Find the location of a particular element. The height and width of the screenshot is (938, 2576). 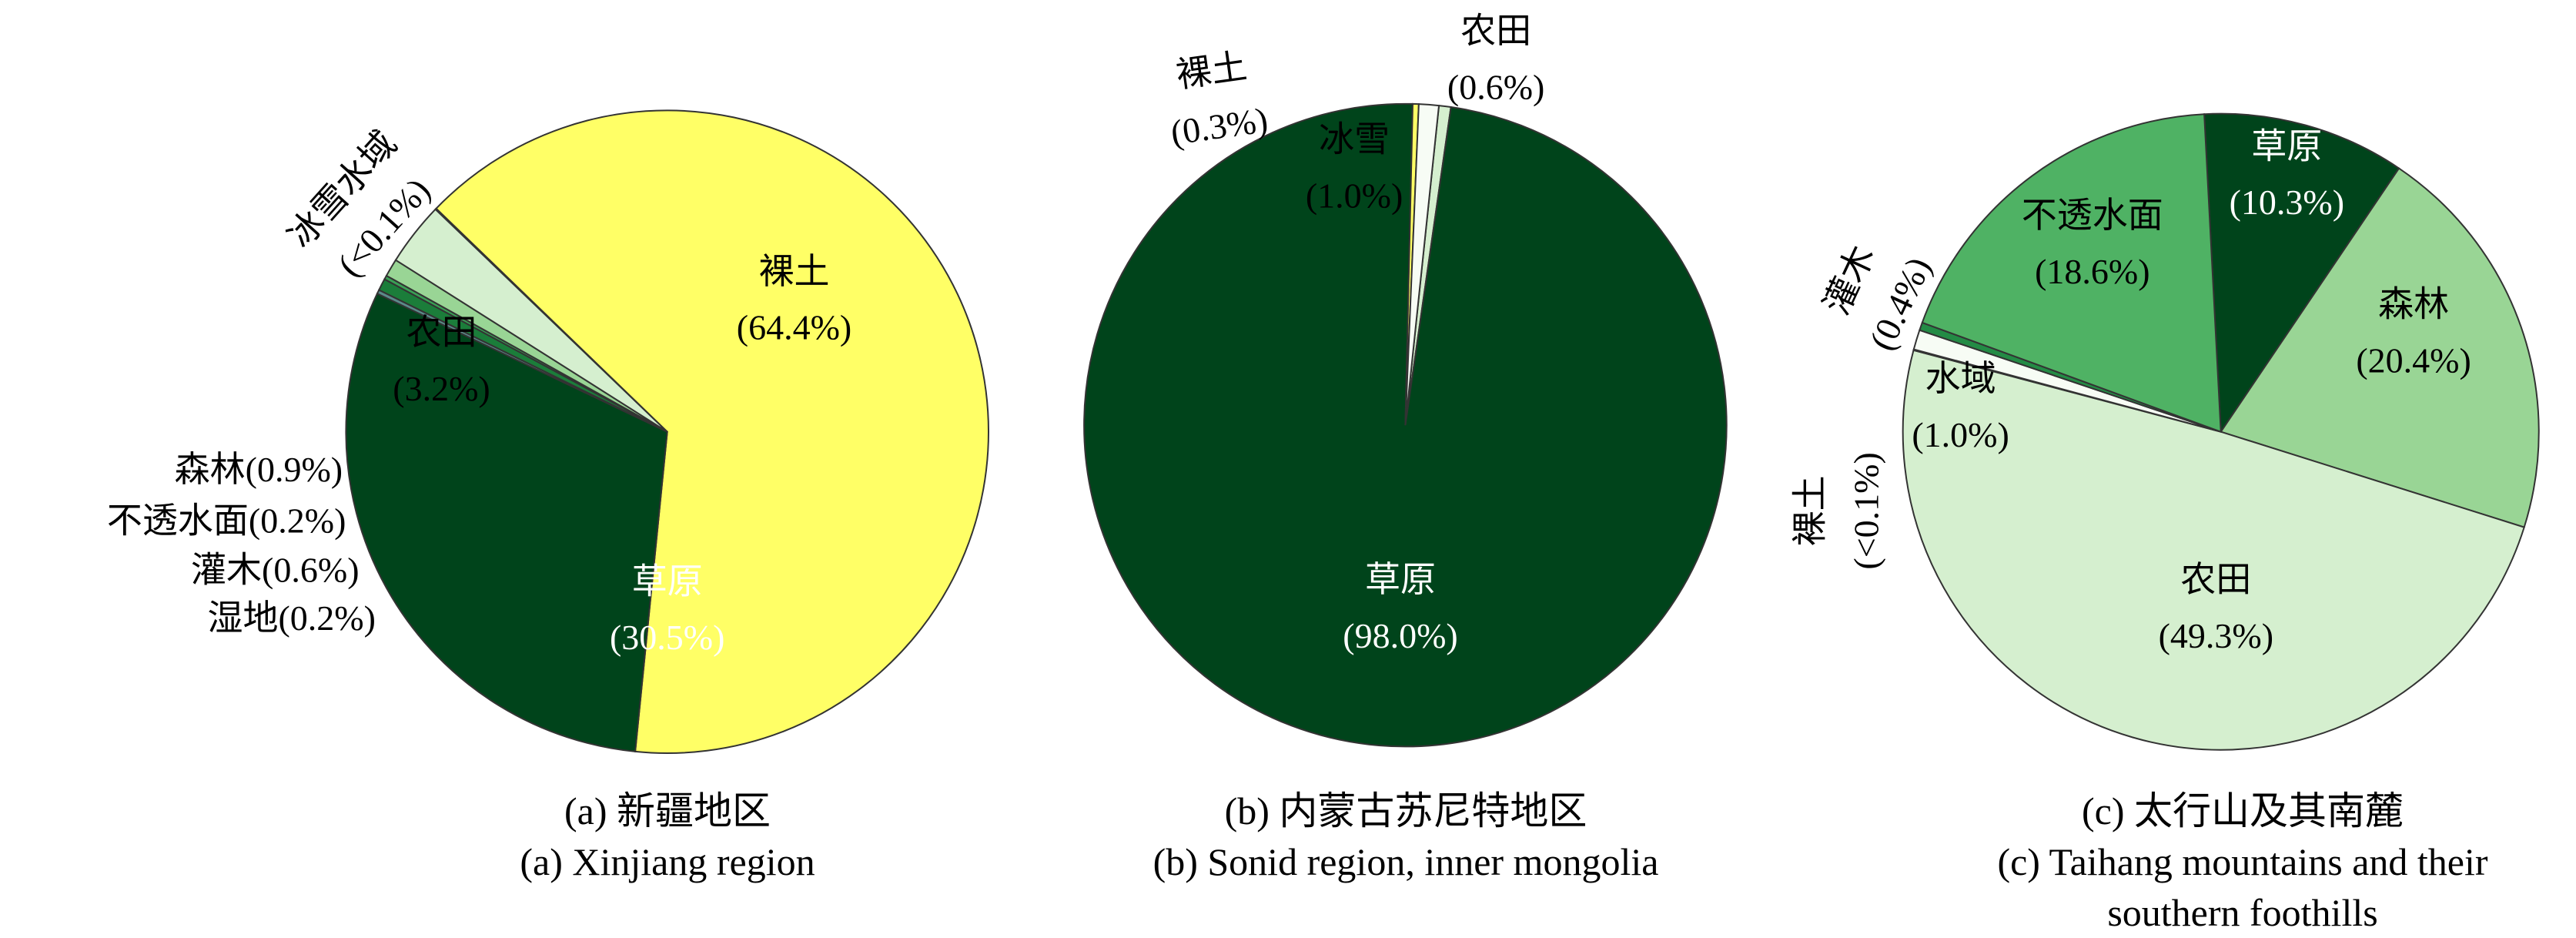

value-label: (98.0%) is located at coordinates (1400, 635).